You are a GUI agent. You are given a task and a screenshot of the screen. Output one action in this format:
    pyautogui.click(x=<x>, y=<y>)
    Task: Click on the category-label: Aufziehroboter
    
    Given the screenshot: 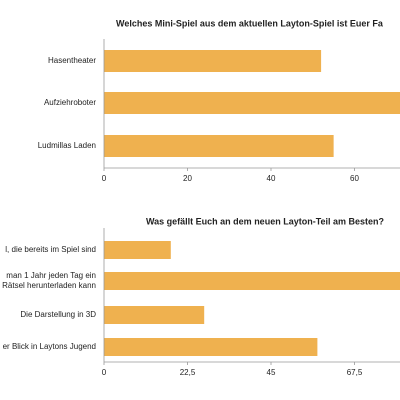 What is the action you would take?
    pyautogui.click(x=70, y=102)
    